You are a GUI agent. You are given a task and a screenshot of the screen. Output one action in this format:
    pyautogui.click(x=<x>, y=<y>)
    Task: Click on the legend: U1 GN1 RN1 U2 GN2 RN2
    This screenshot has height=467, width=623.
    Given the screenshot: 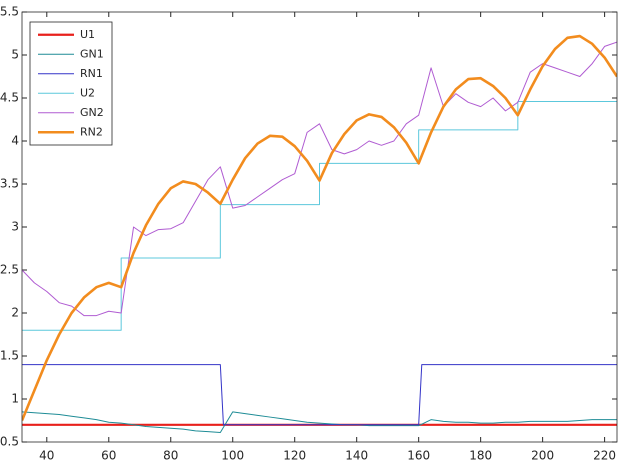 What is the action you would take?
    pyautogui.click(x=71, y=83)
    